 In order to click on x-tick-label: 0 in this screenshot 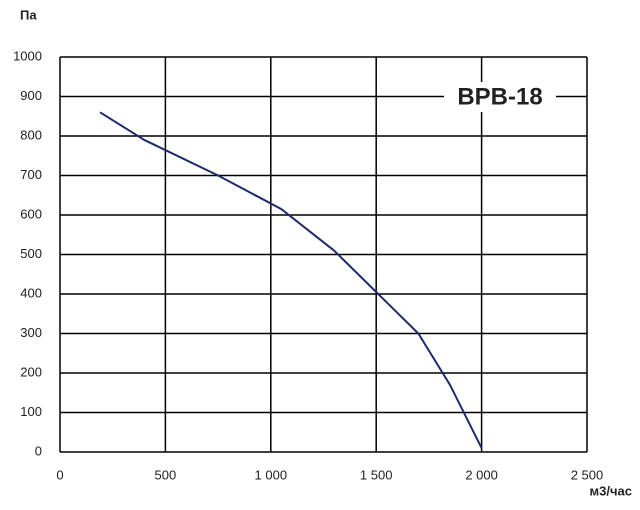, I will do `click(59, 474)`.